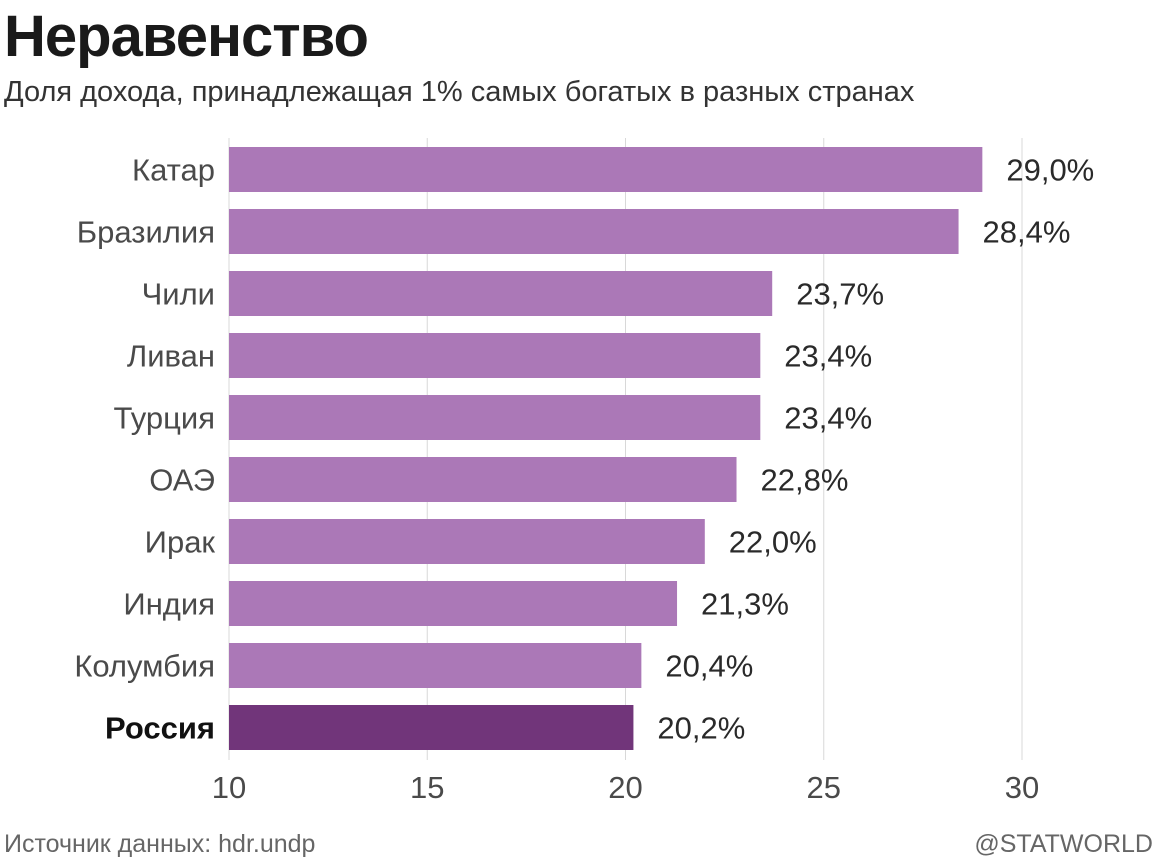 The height and width of the screenshot is (867, 1159). What do you see at coordinates (745, 604) in the screenshot?
I see `value-label: 21,3%` at bounding box center [745, 604].